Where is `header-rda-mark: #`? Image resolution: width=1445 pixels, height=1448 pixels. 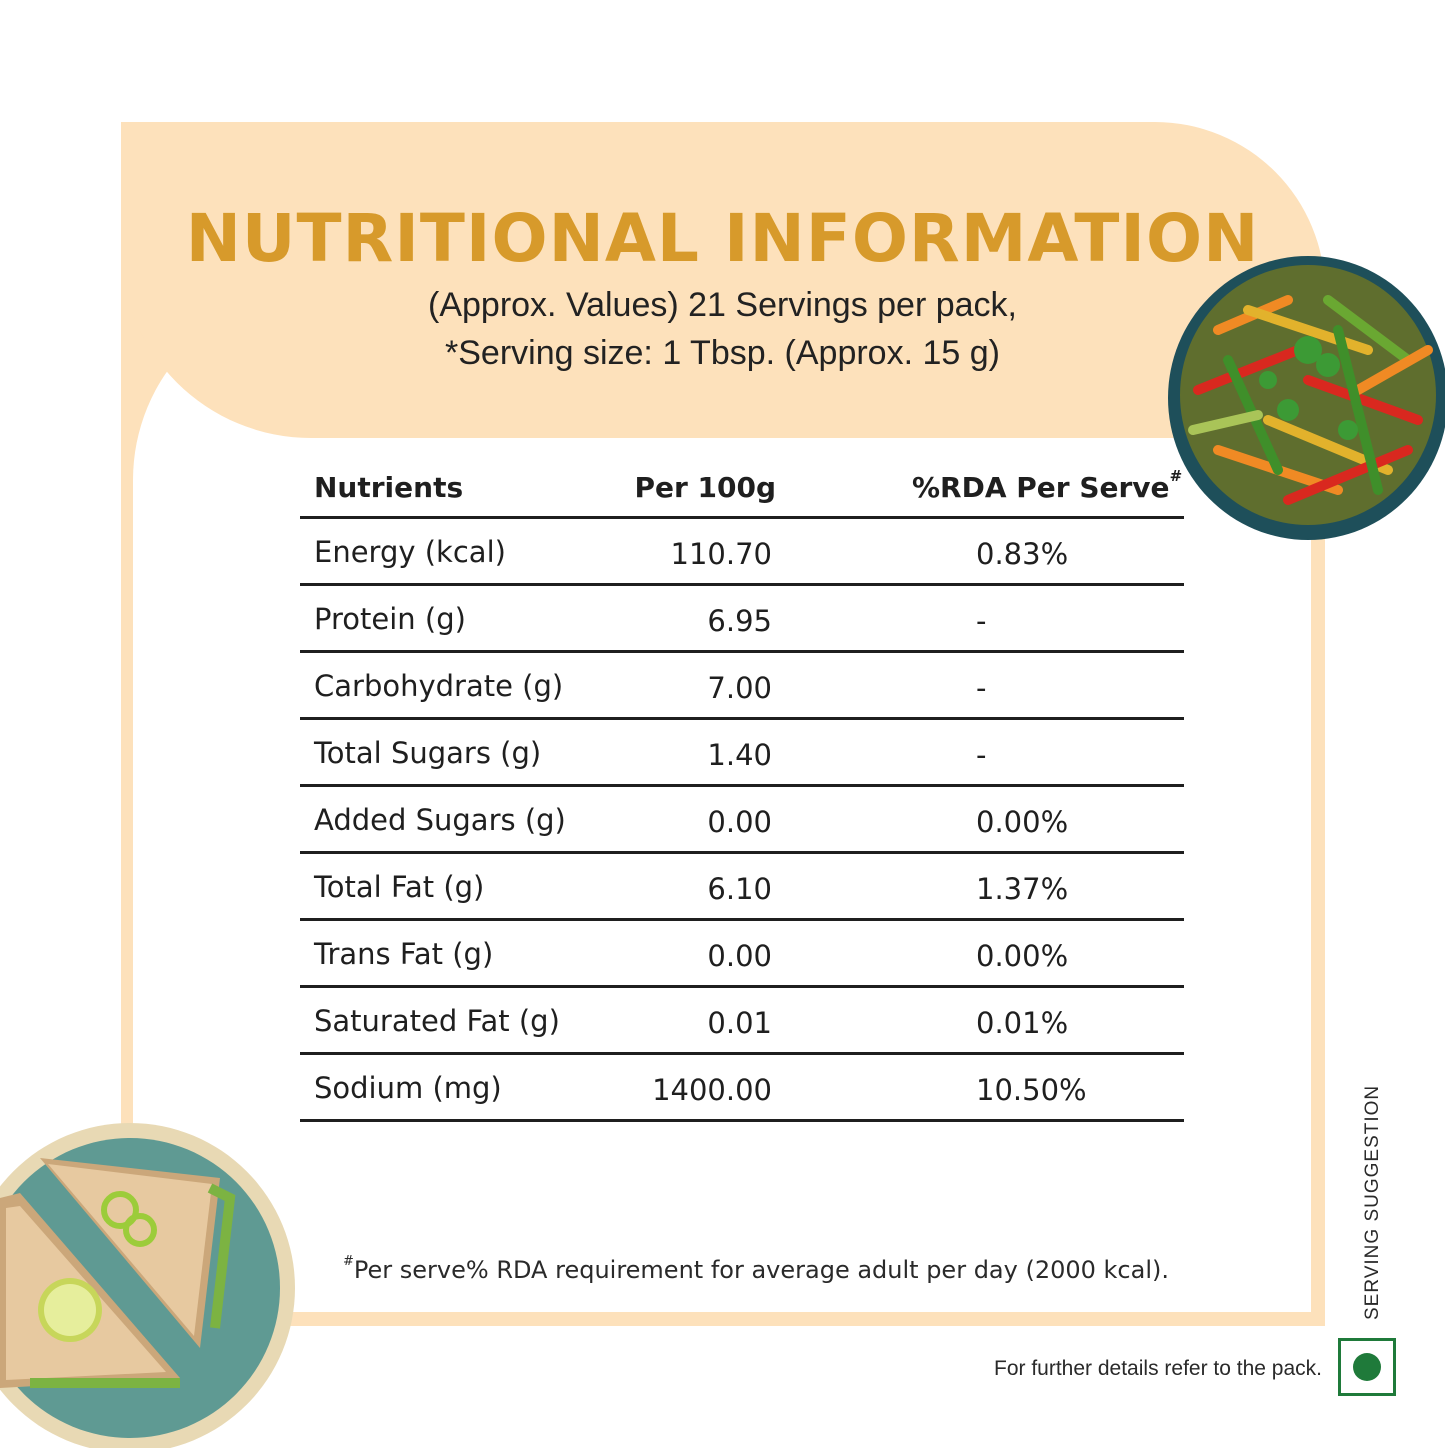
header-rda-mark: # is located at coordinates (1176, 476).